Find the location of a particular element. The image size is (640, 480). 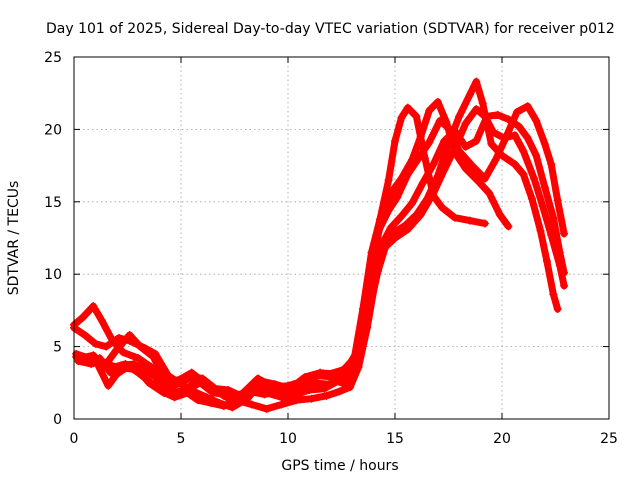

y-tick-label-15: 15 is located at coordinates (53, 203).